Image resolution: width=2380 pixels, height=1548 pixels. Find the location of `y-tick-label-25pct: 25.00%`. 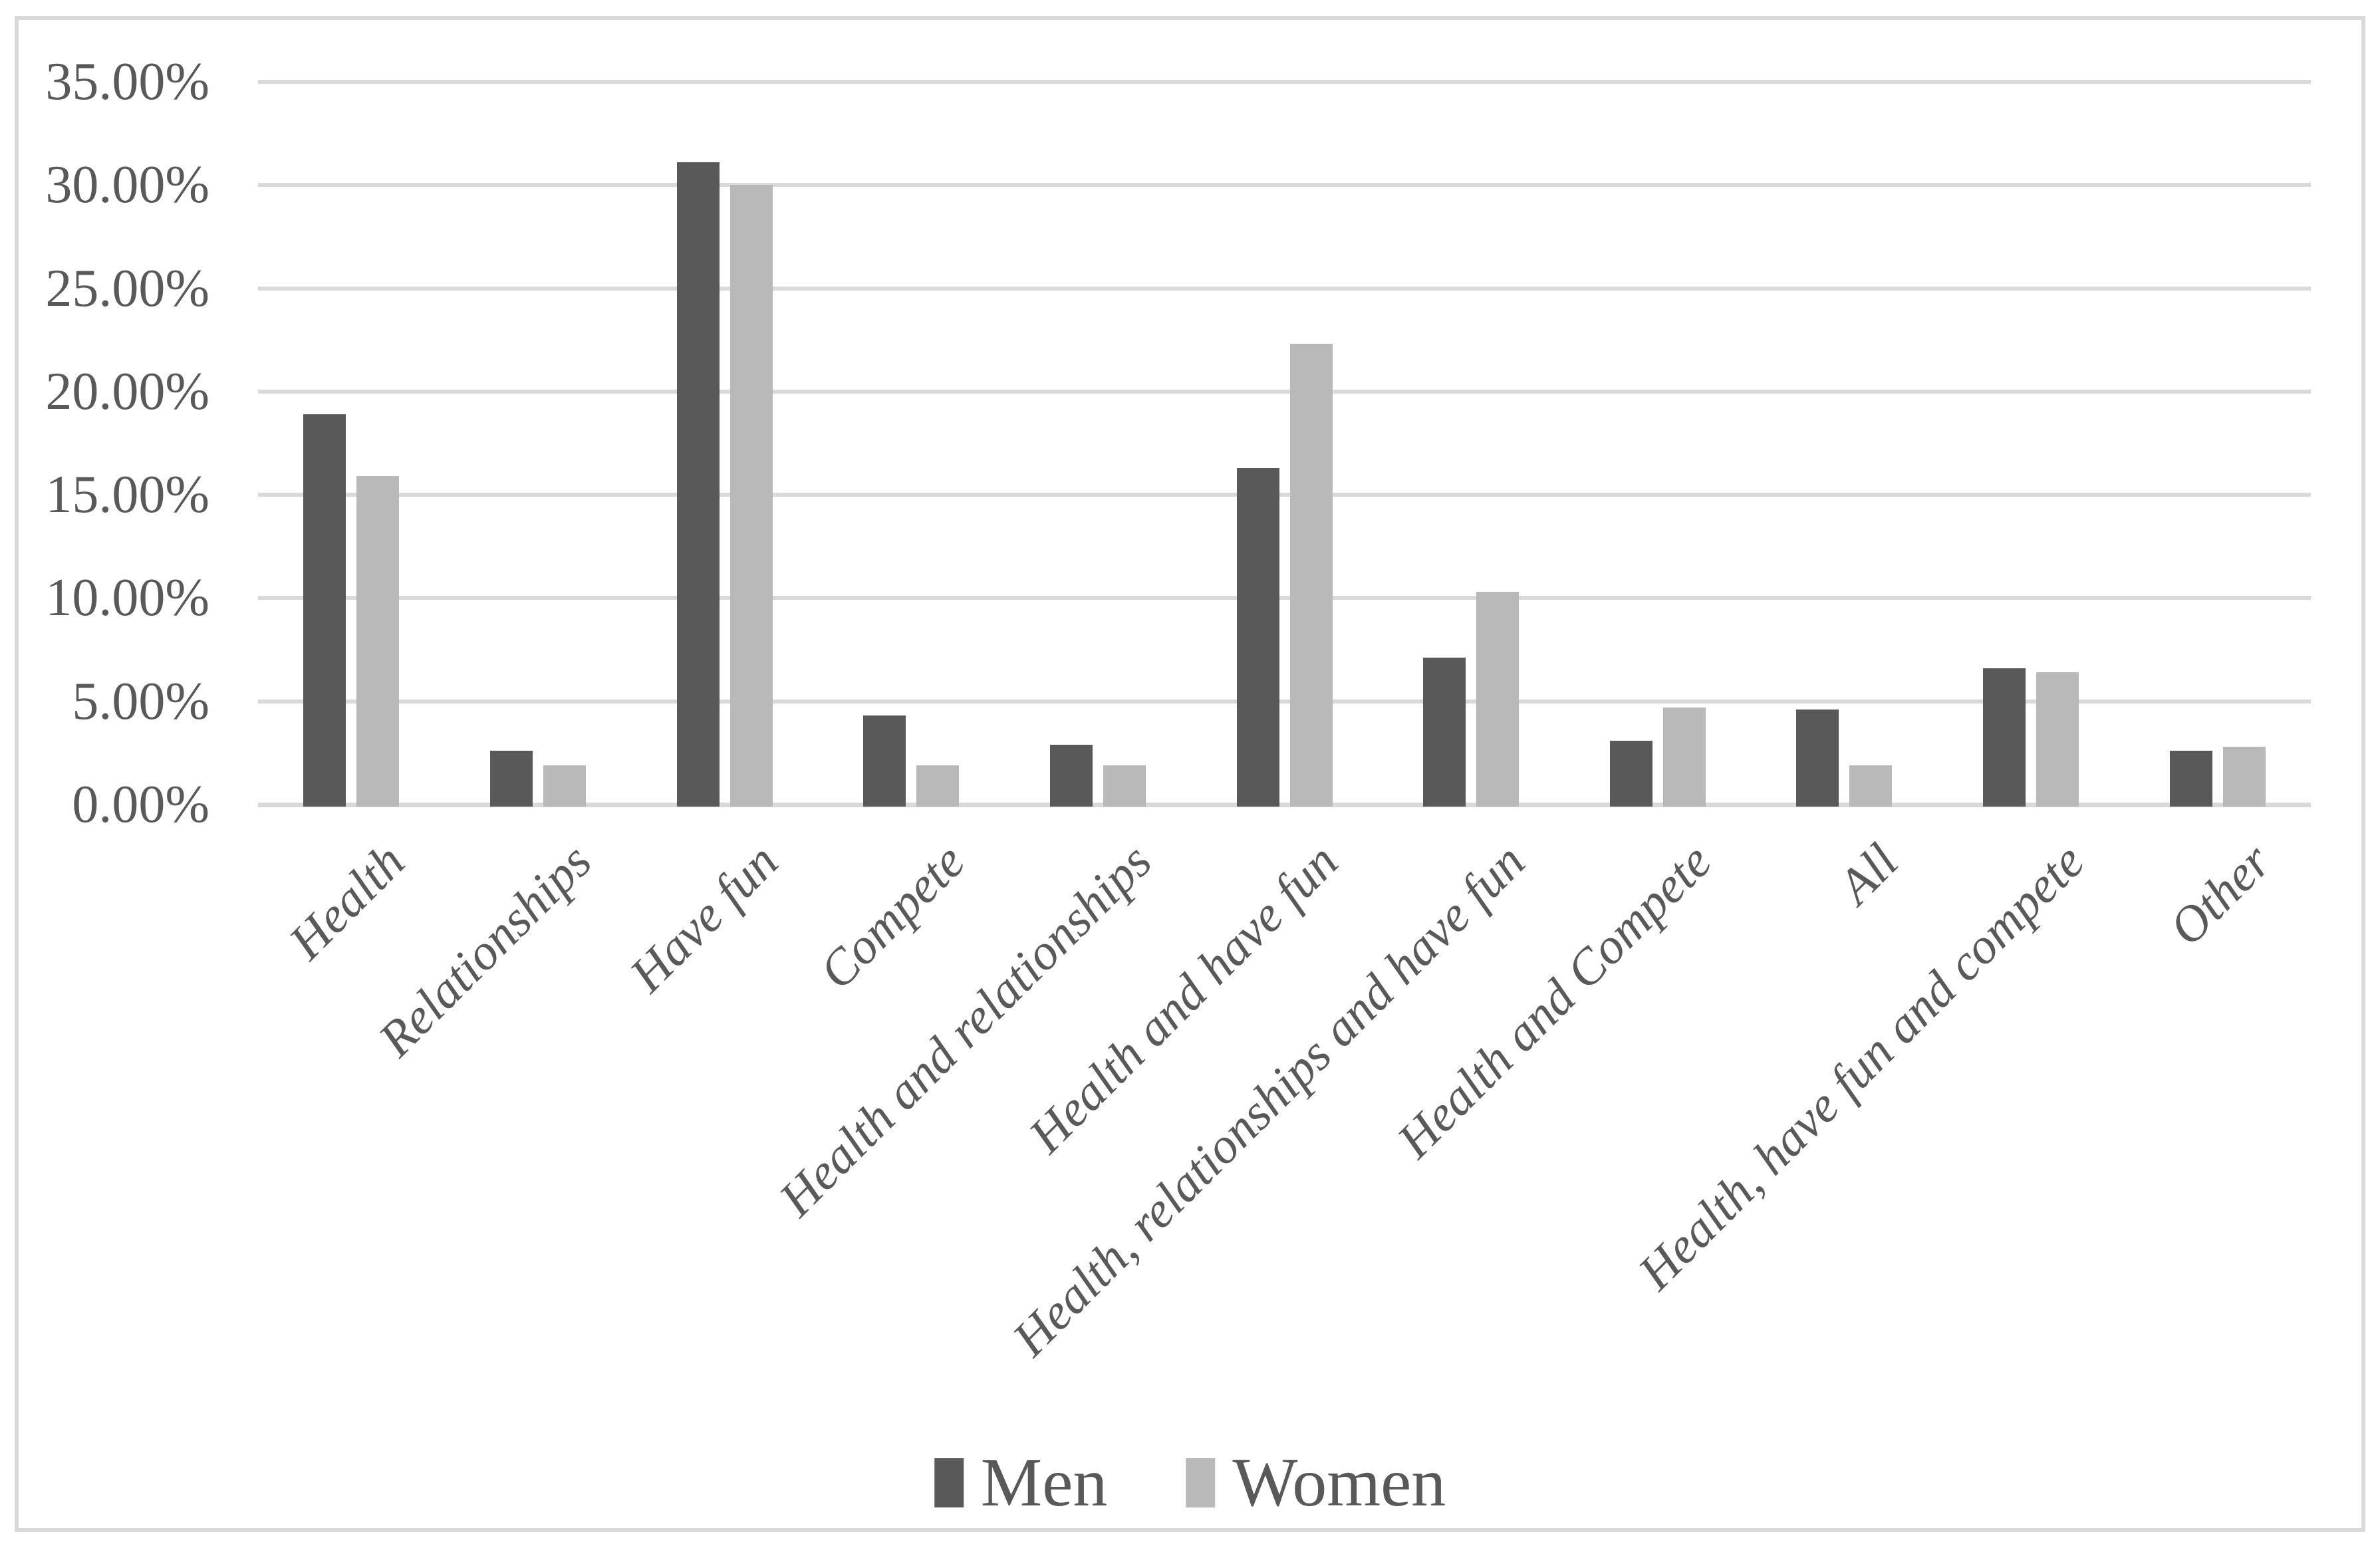

y-tick-label-25pct: 25.00% is located at coordinates (127, 288).